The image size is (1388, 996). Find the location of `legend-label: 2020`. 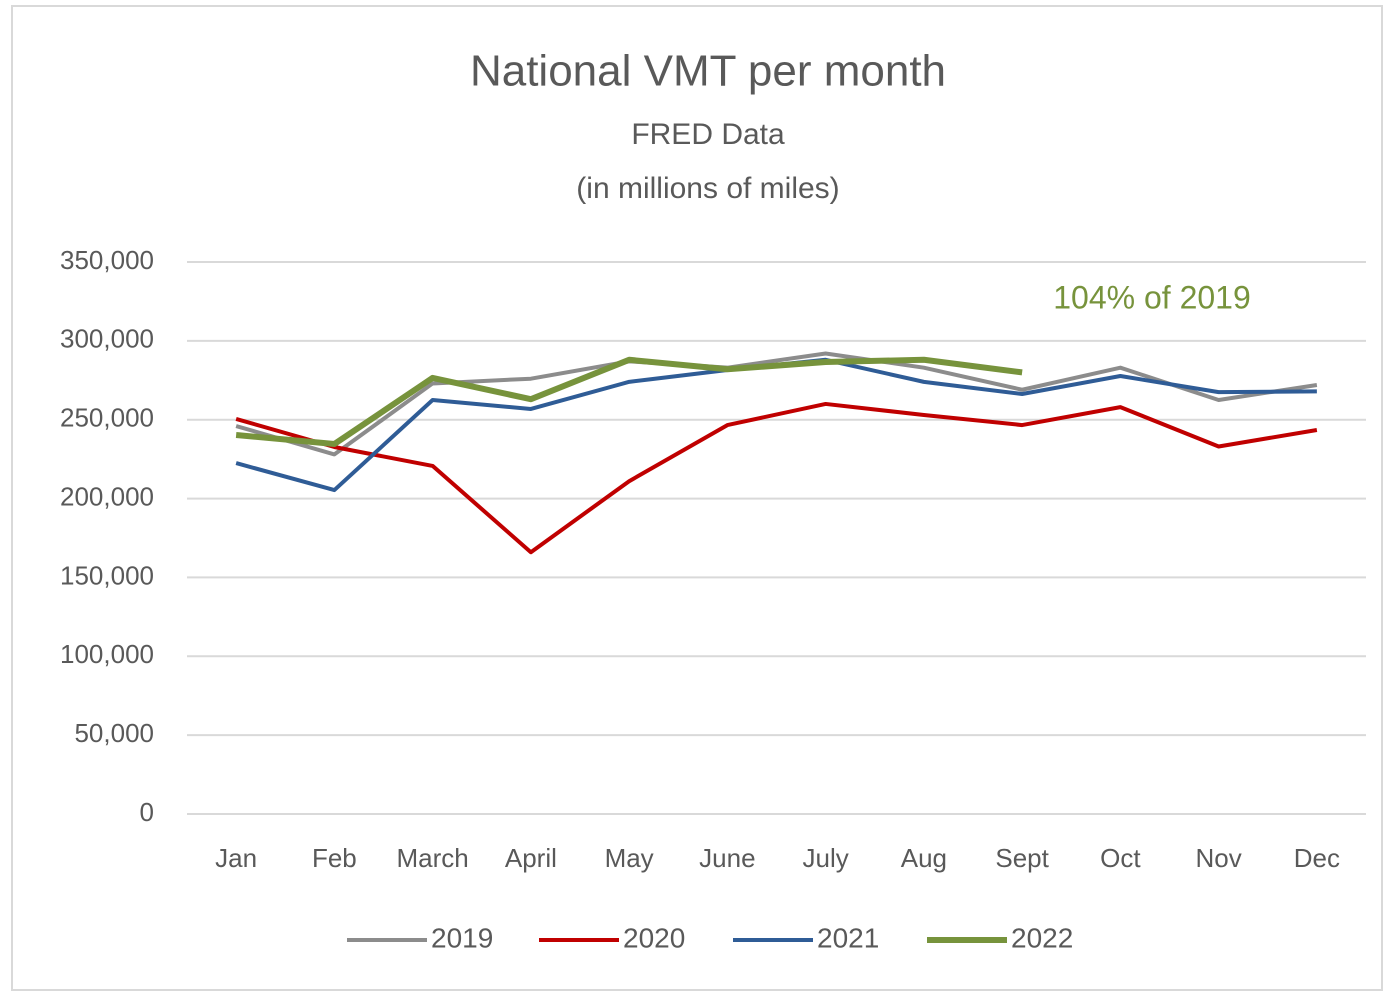

legend-label: 2020 is located at coordinates (654, 937).